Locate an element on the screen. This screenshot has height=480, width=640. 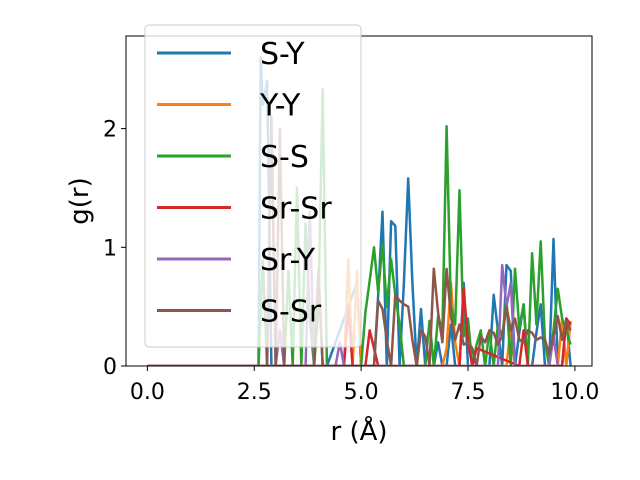
x-tick-label: 0.0 is located at coordinates (147, 392).